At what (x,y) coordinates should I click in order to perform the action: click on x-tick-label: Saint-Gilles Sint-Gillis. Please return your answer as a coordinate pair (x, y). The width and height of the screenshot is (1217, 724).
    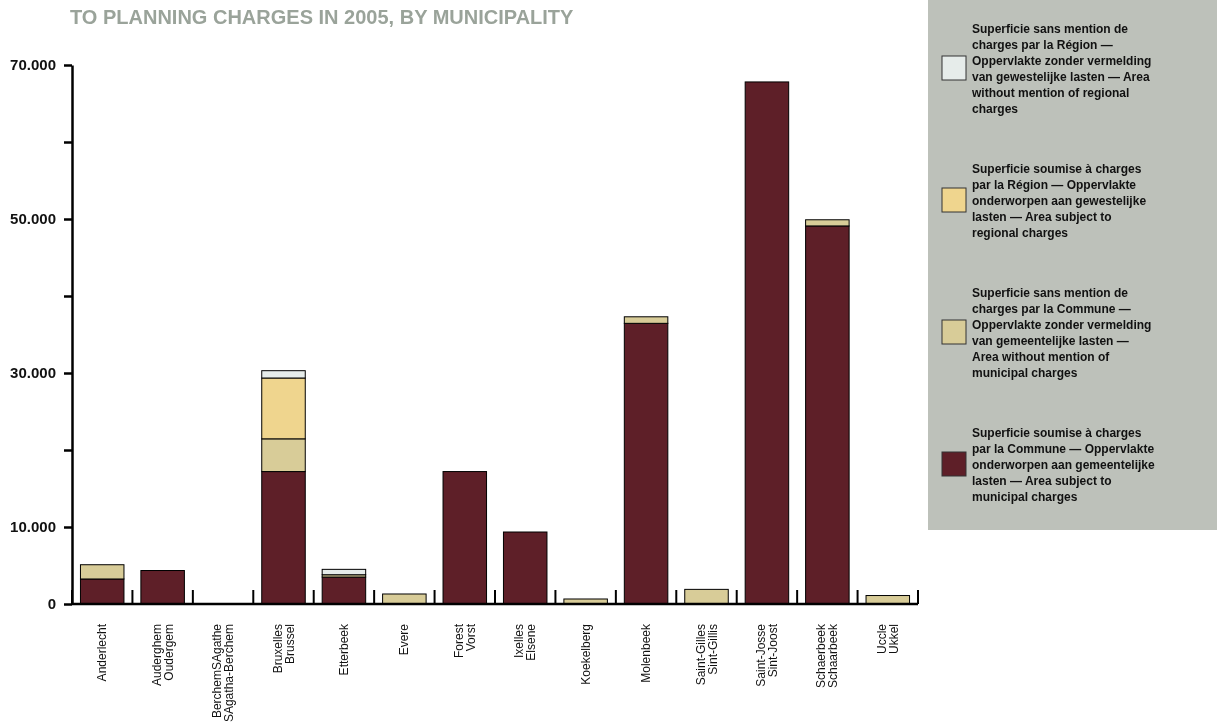
    Looking at the image, I should click on (706, 655).